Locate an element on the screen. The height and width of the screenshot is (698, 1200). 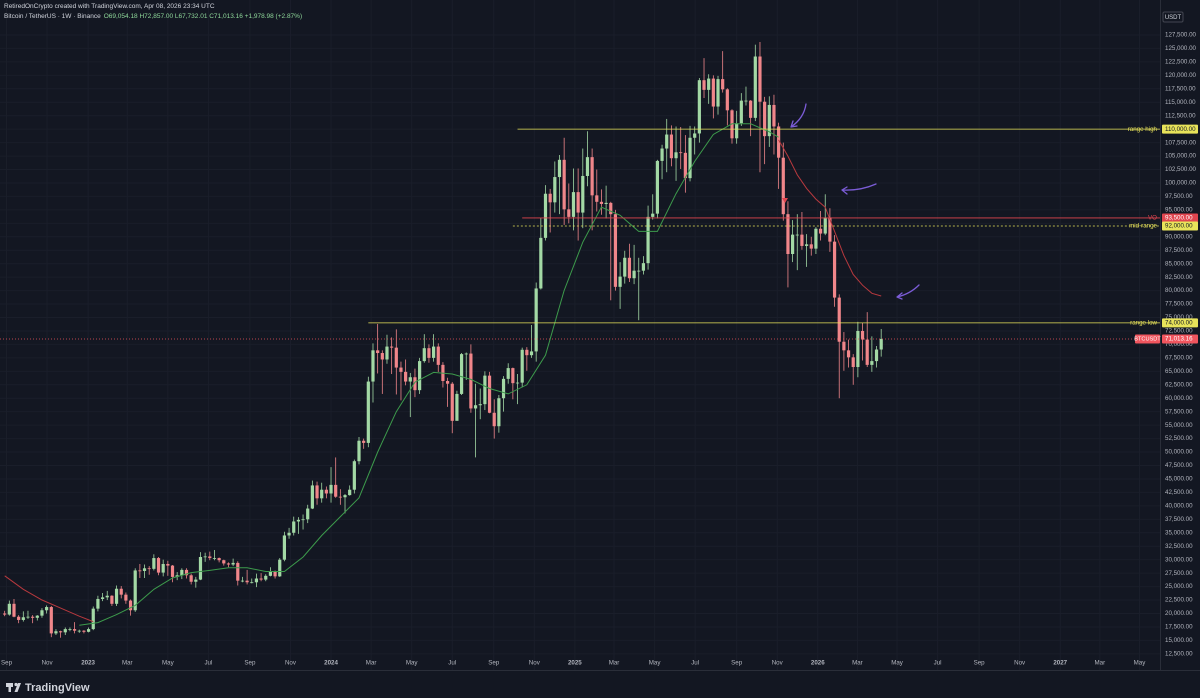
symbol: Bitcoin / TetherUS · 1W · Binance is located at coordinates (52, 16).